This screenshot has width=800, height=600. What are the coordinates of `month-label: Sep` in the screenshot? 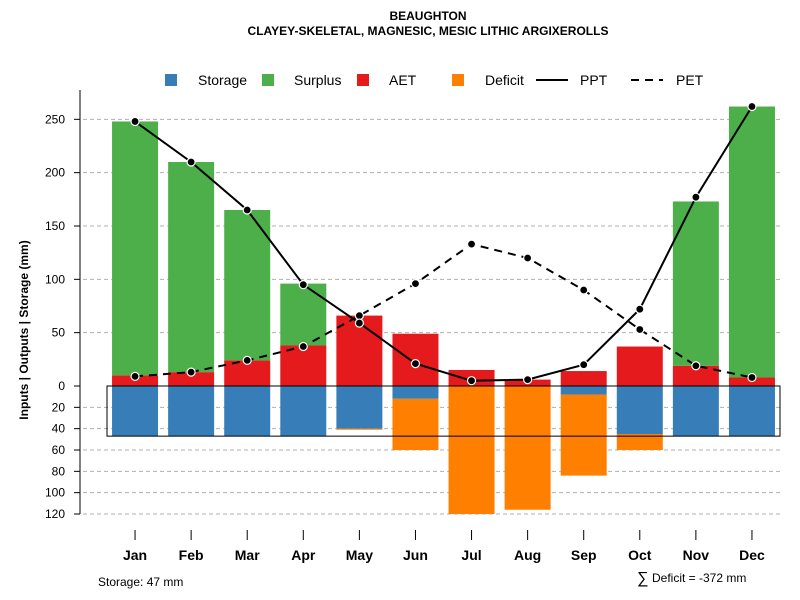 It's located at (584, 555).